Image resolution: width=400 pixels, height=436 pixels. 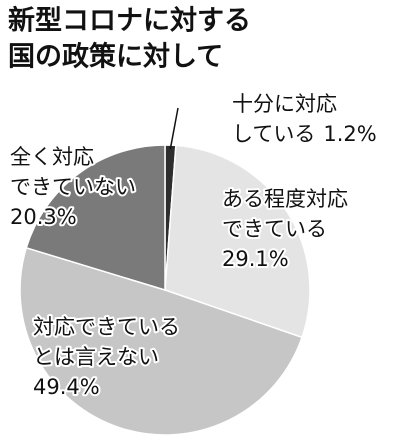 I want to click on slice-label: できていない, so click(x=73, y=187).